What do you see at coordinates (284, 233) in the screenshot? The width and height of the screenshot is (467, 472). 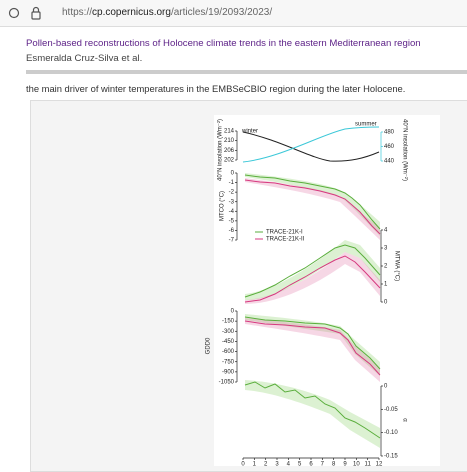 I see `legend-label: TRACE-21K-I` at bounding box center [284, 233].